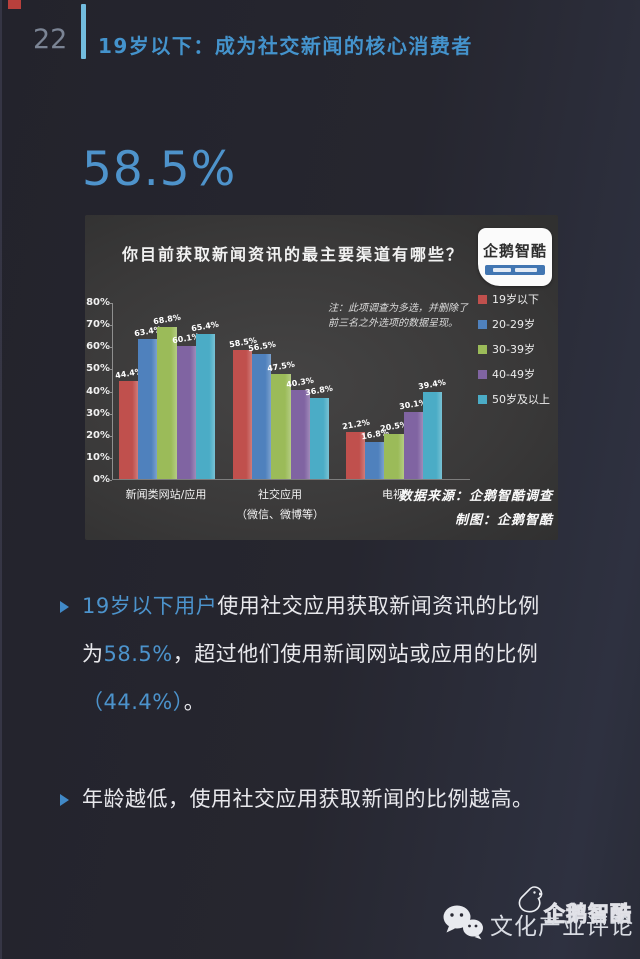 This screenshot has width=640, height=959. Describe the element at coordinates (292, 254) in the screenshot. I see `chart-title: 你目前获取新闻资讯的最主要渠道有哪些？` at that location.